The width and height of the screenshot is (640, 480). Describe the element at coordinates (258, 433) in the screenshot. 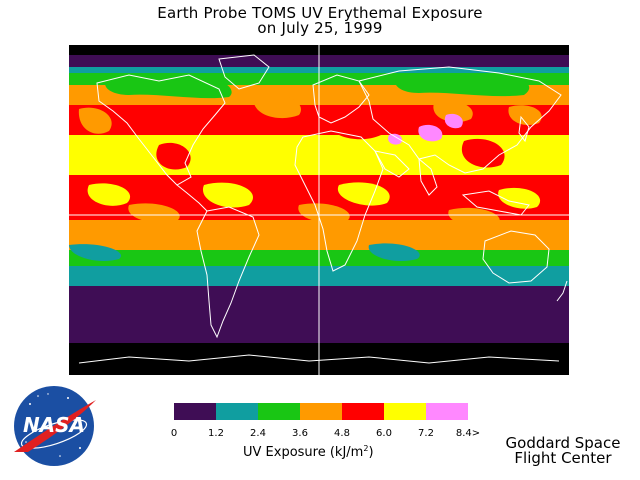

I see `color-scale-tick-label: 2.4` at that location.